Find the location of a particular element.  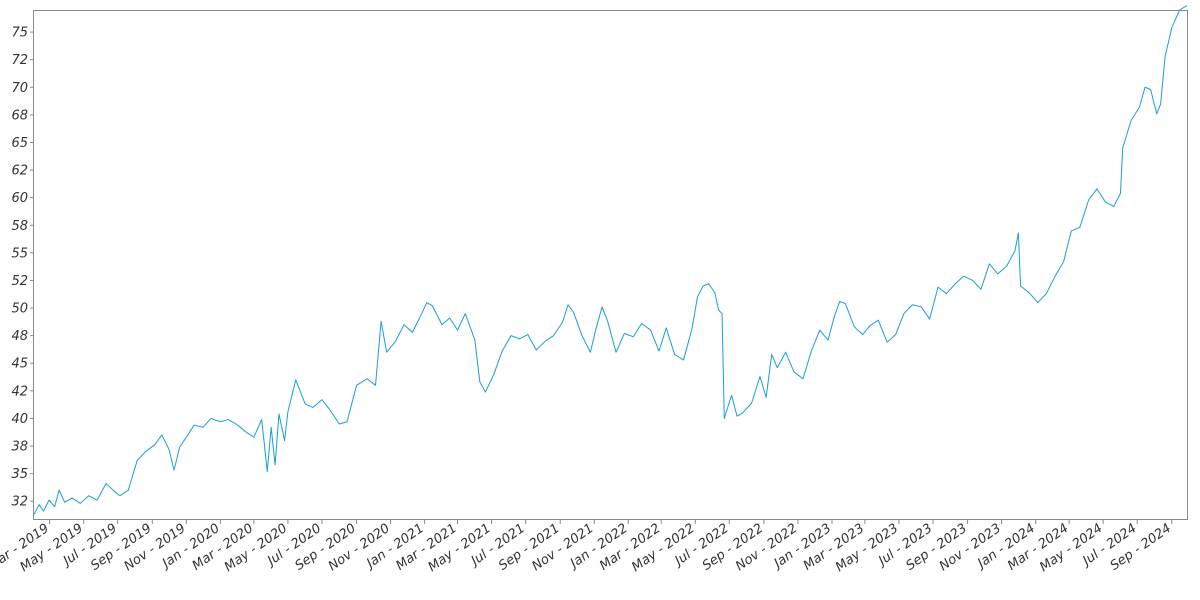

y-axis: 32 35 38 40 42 45 48 50 52 55 58 60 62 65 68 70 72 75 is located at coordinates (22, 268).